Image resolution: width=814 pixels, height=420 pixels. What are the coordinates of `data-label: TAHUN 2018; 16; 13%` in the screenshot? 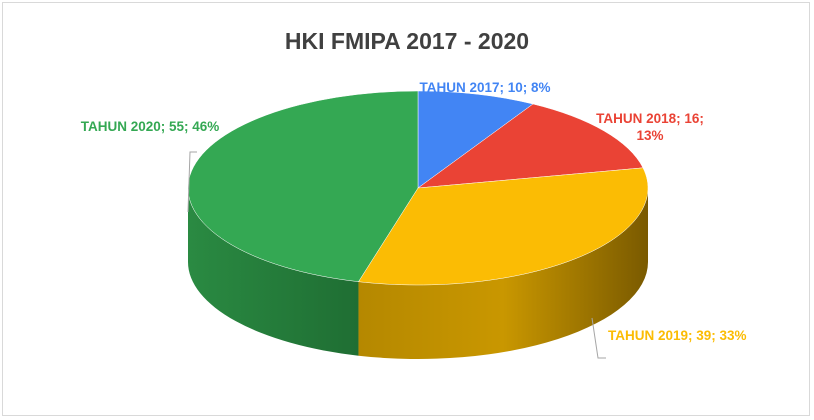 It's located at (650, 127).